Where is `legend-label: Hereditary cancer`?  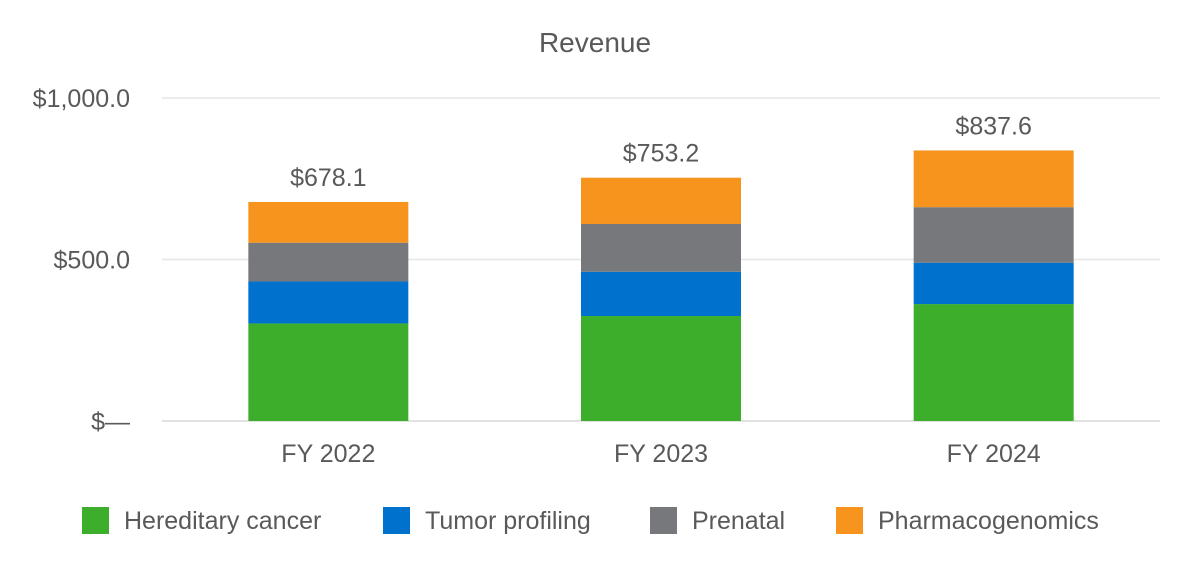 legend-label: Hereditary cancer is located at coordinates (222, 521).